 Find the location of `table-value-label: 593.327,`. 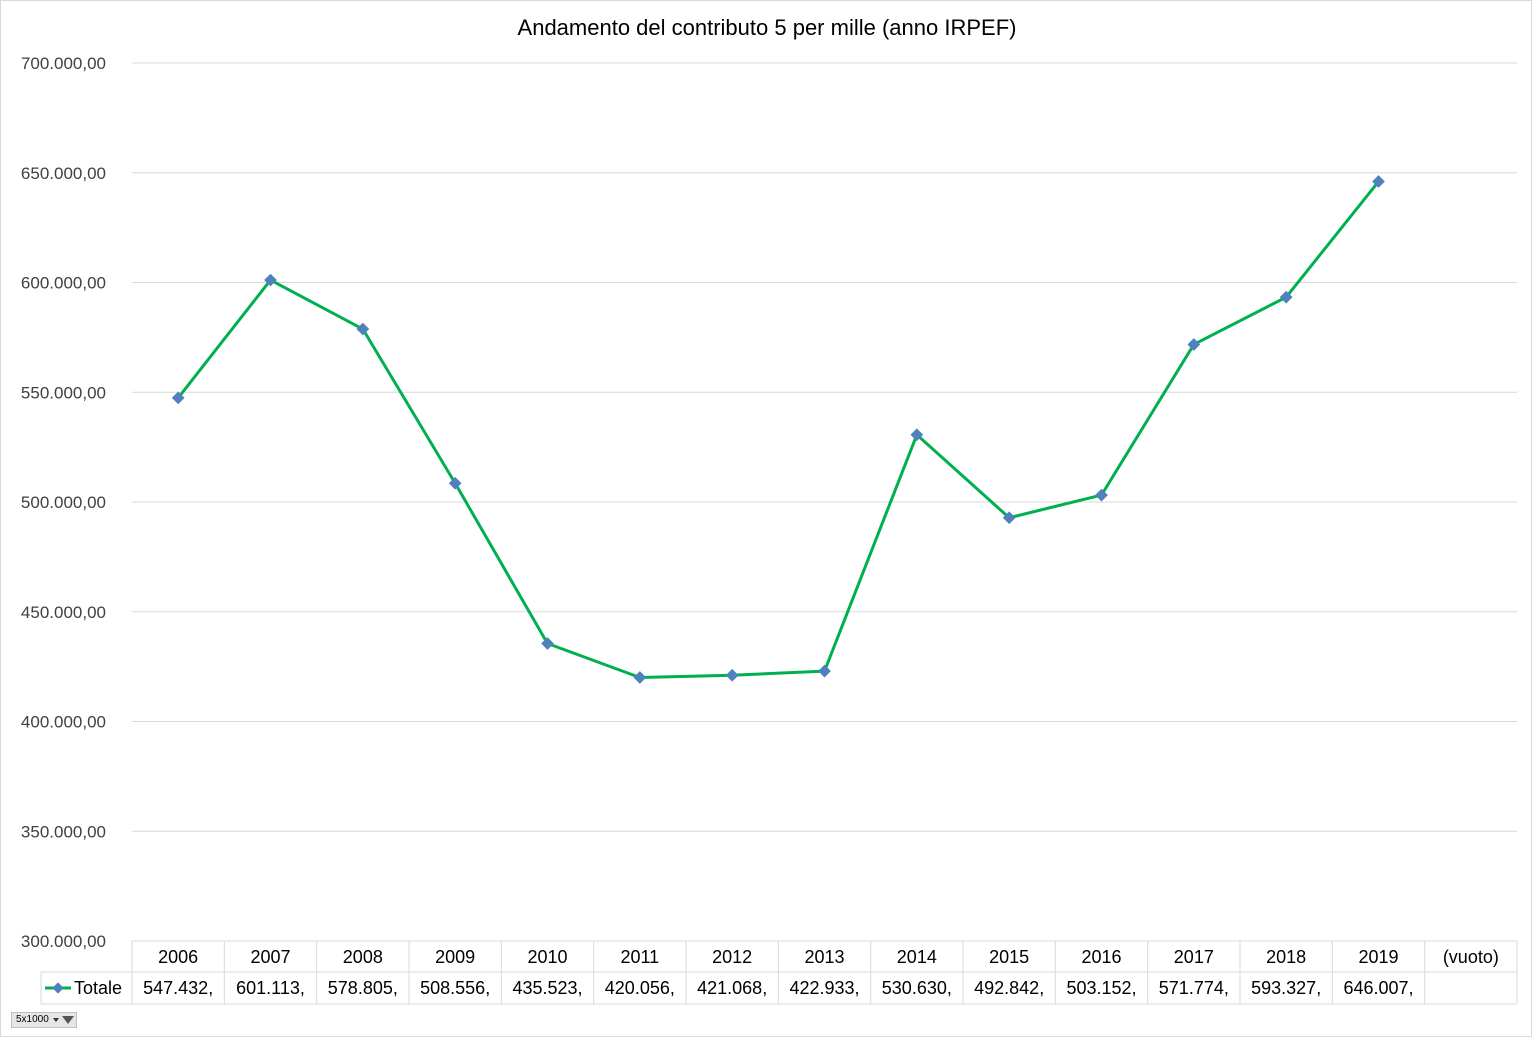

table-value-label: 593.327, is located at coordinates (1286, 988).